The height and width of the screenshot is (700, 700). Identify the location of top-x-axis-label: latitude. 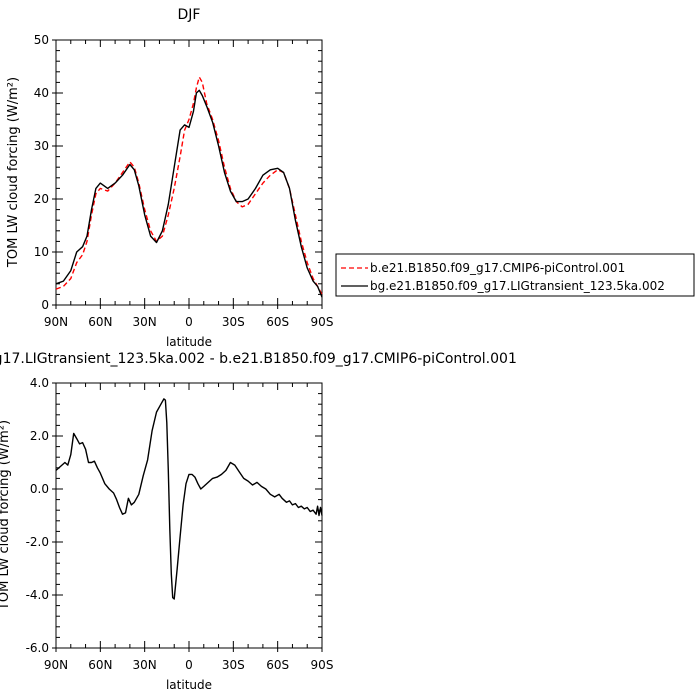
(189, 342).